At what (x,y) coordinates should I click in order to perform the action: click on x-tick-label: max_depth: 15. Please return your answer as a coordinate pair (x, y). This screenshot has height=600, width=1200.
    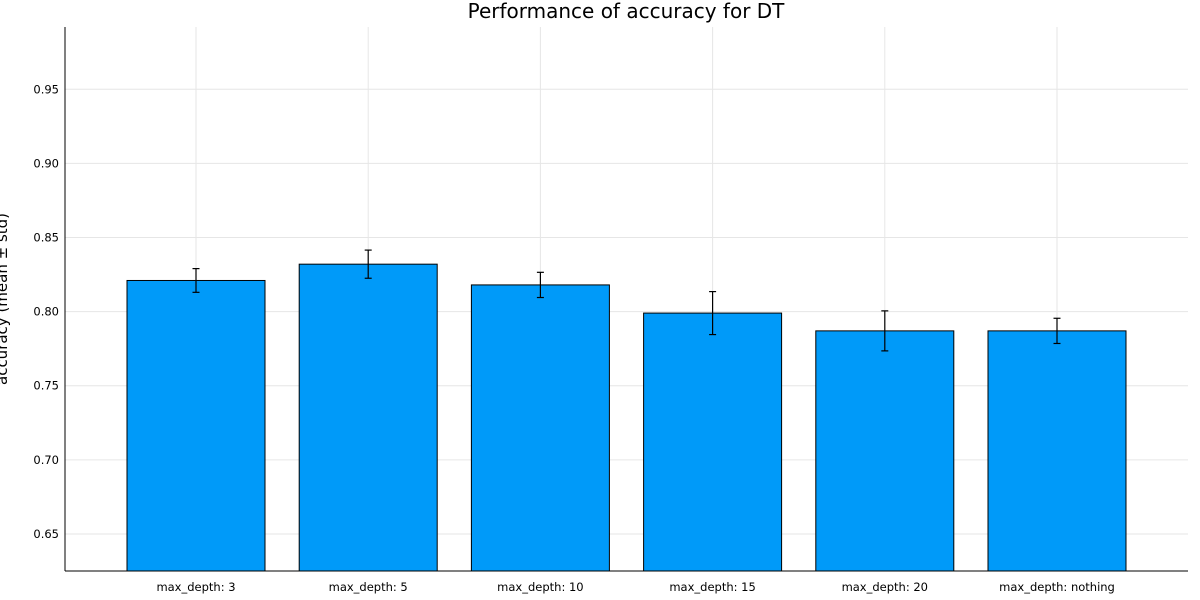
    Looking at the image, I should click on (712, 587).